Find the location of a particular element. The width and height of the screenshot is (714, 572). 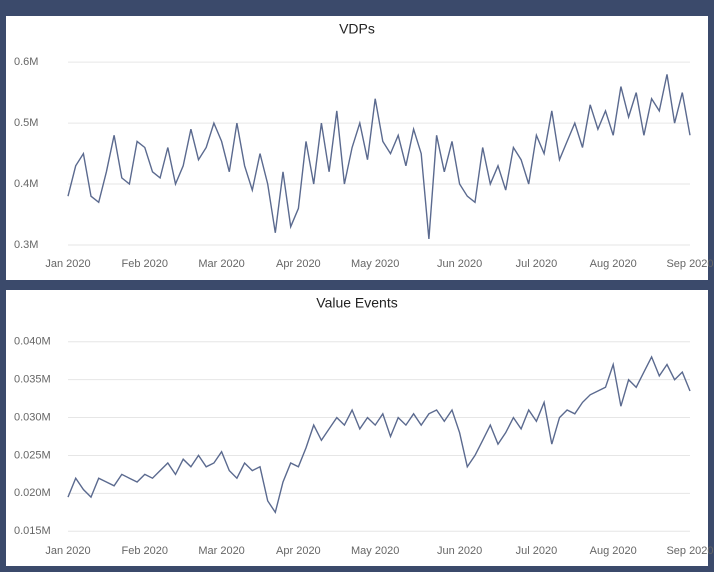

y-tick-label: 0.025M is located at coordinates (32, 455).